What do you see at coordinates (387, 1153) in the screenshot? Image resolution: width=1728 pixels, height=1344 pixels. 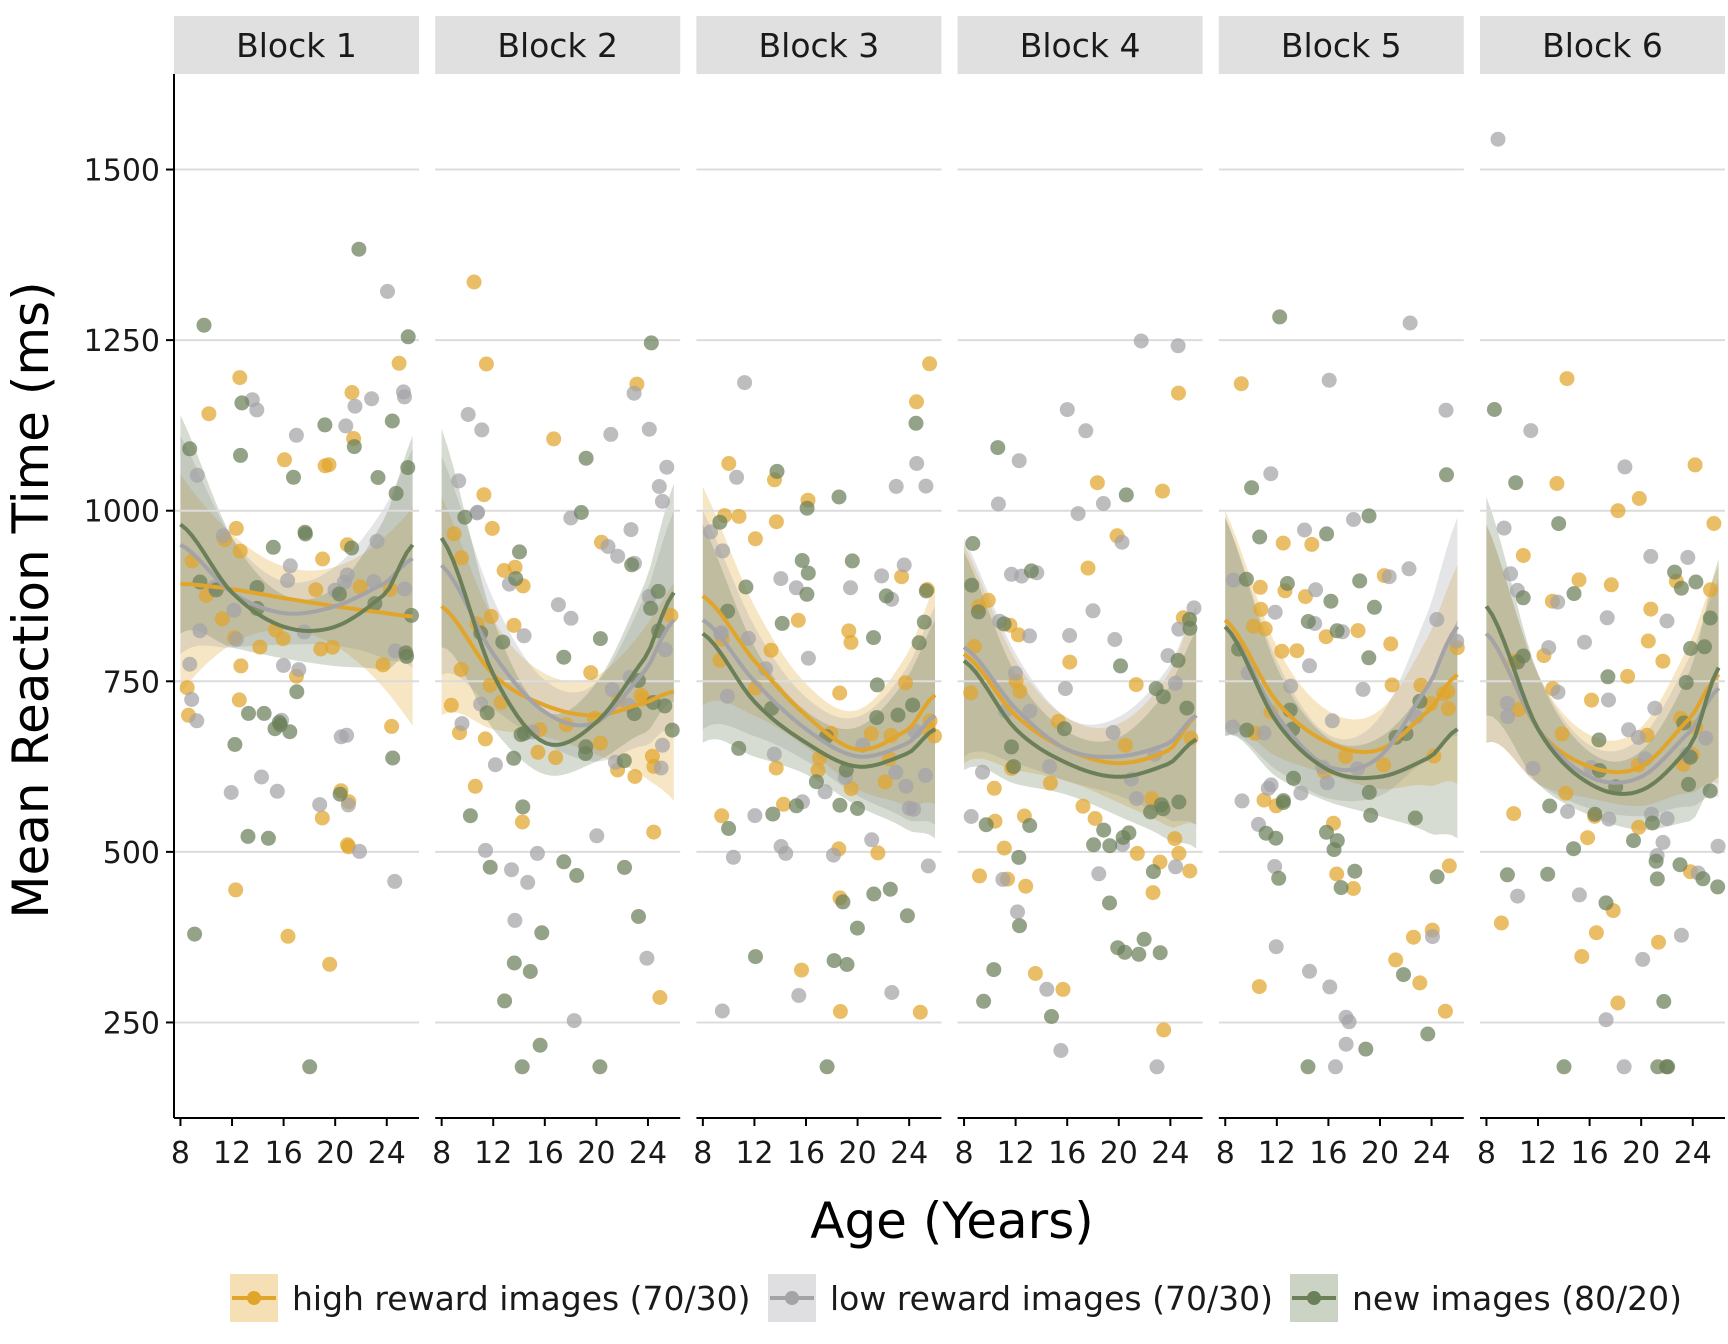 I see `facet-1-x-tick-label: 24` at bounding box center [387, 1153].